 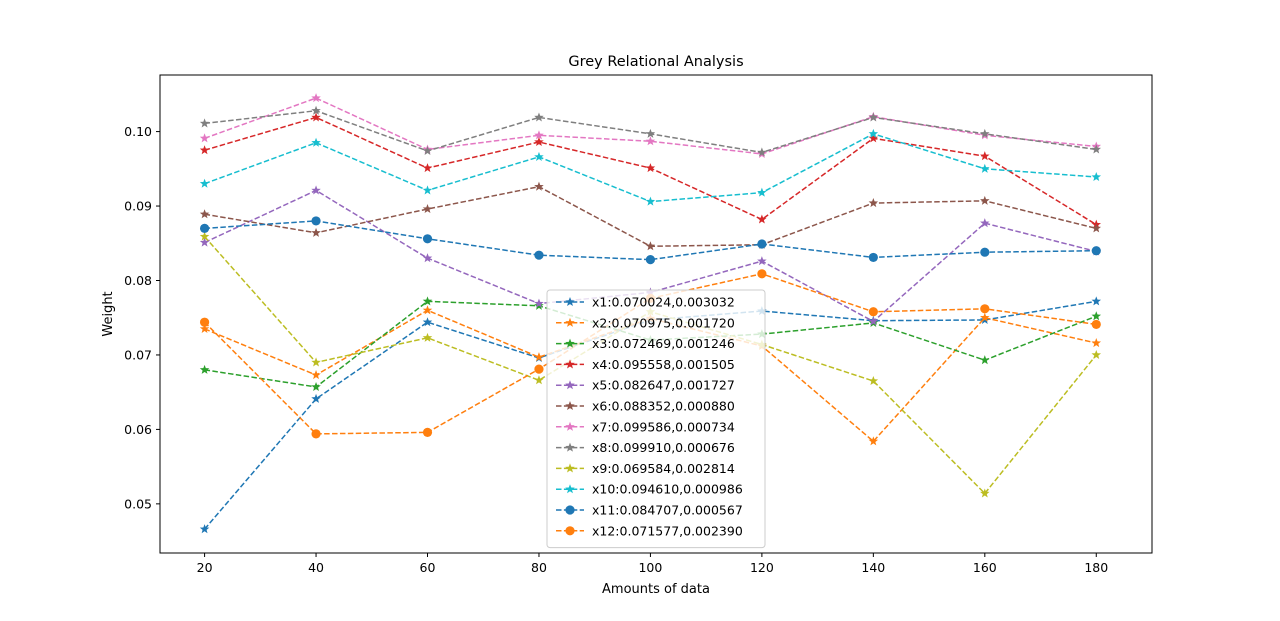 What do you see at coordinates (645, 343) in the screenshot?
I see `legend-item: x3:0.072469,0.001246` at bounding box center [645, 343].